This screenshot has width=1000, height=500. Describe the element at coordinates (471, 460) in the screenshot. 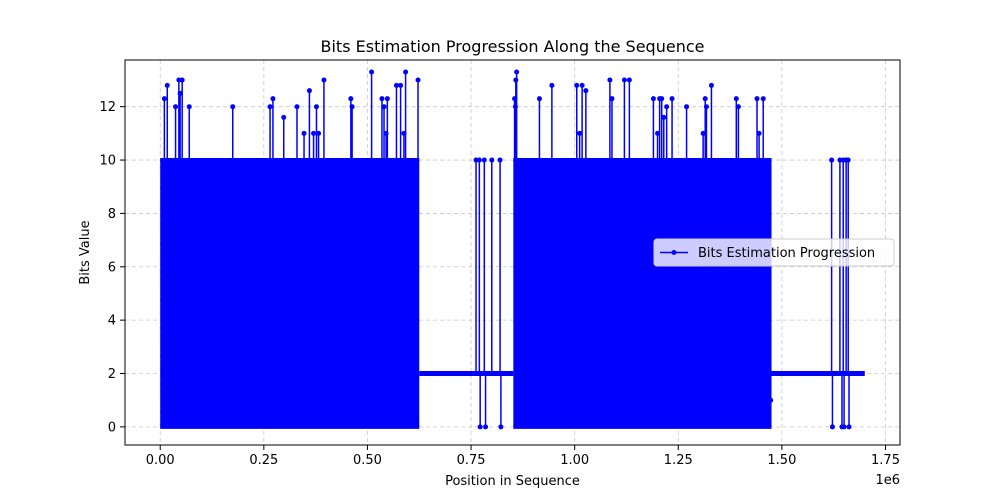

I see `x-tick-label: 0.75` at that location.